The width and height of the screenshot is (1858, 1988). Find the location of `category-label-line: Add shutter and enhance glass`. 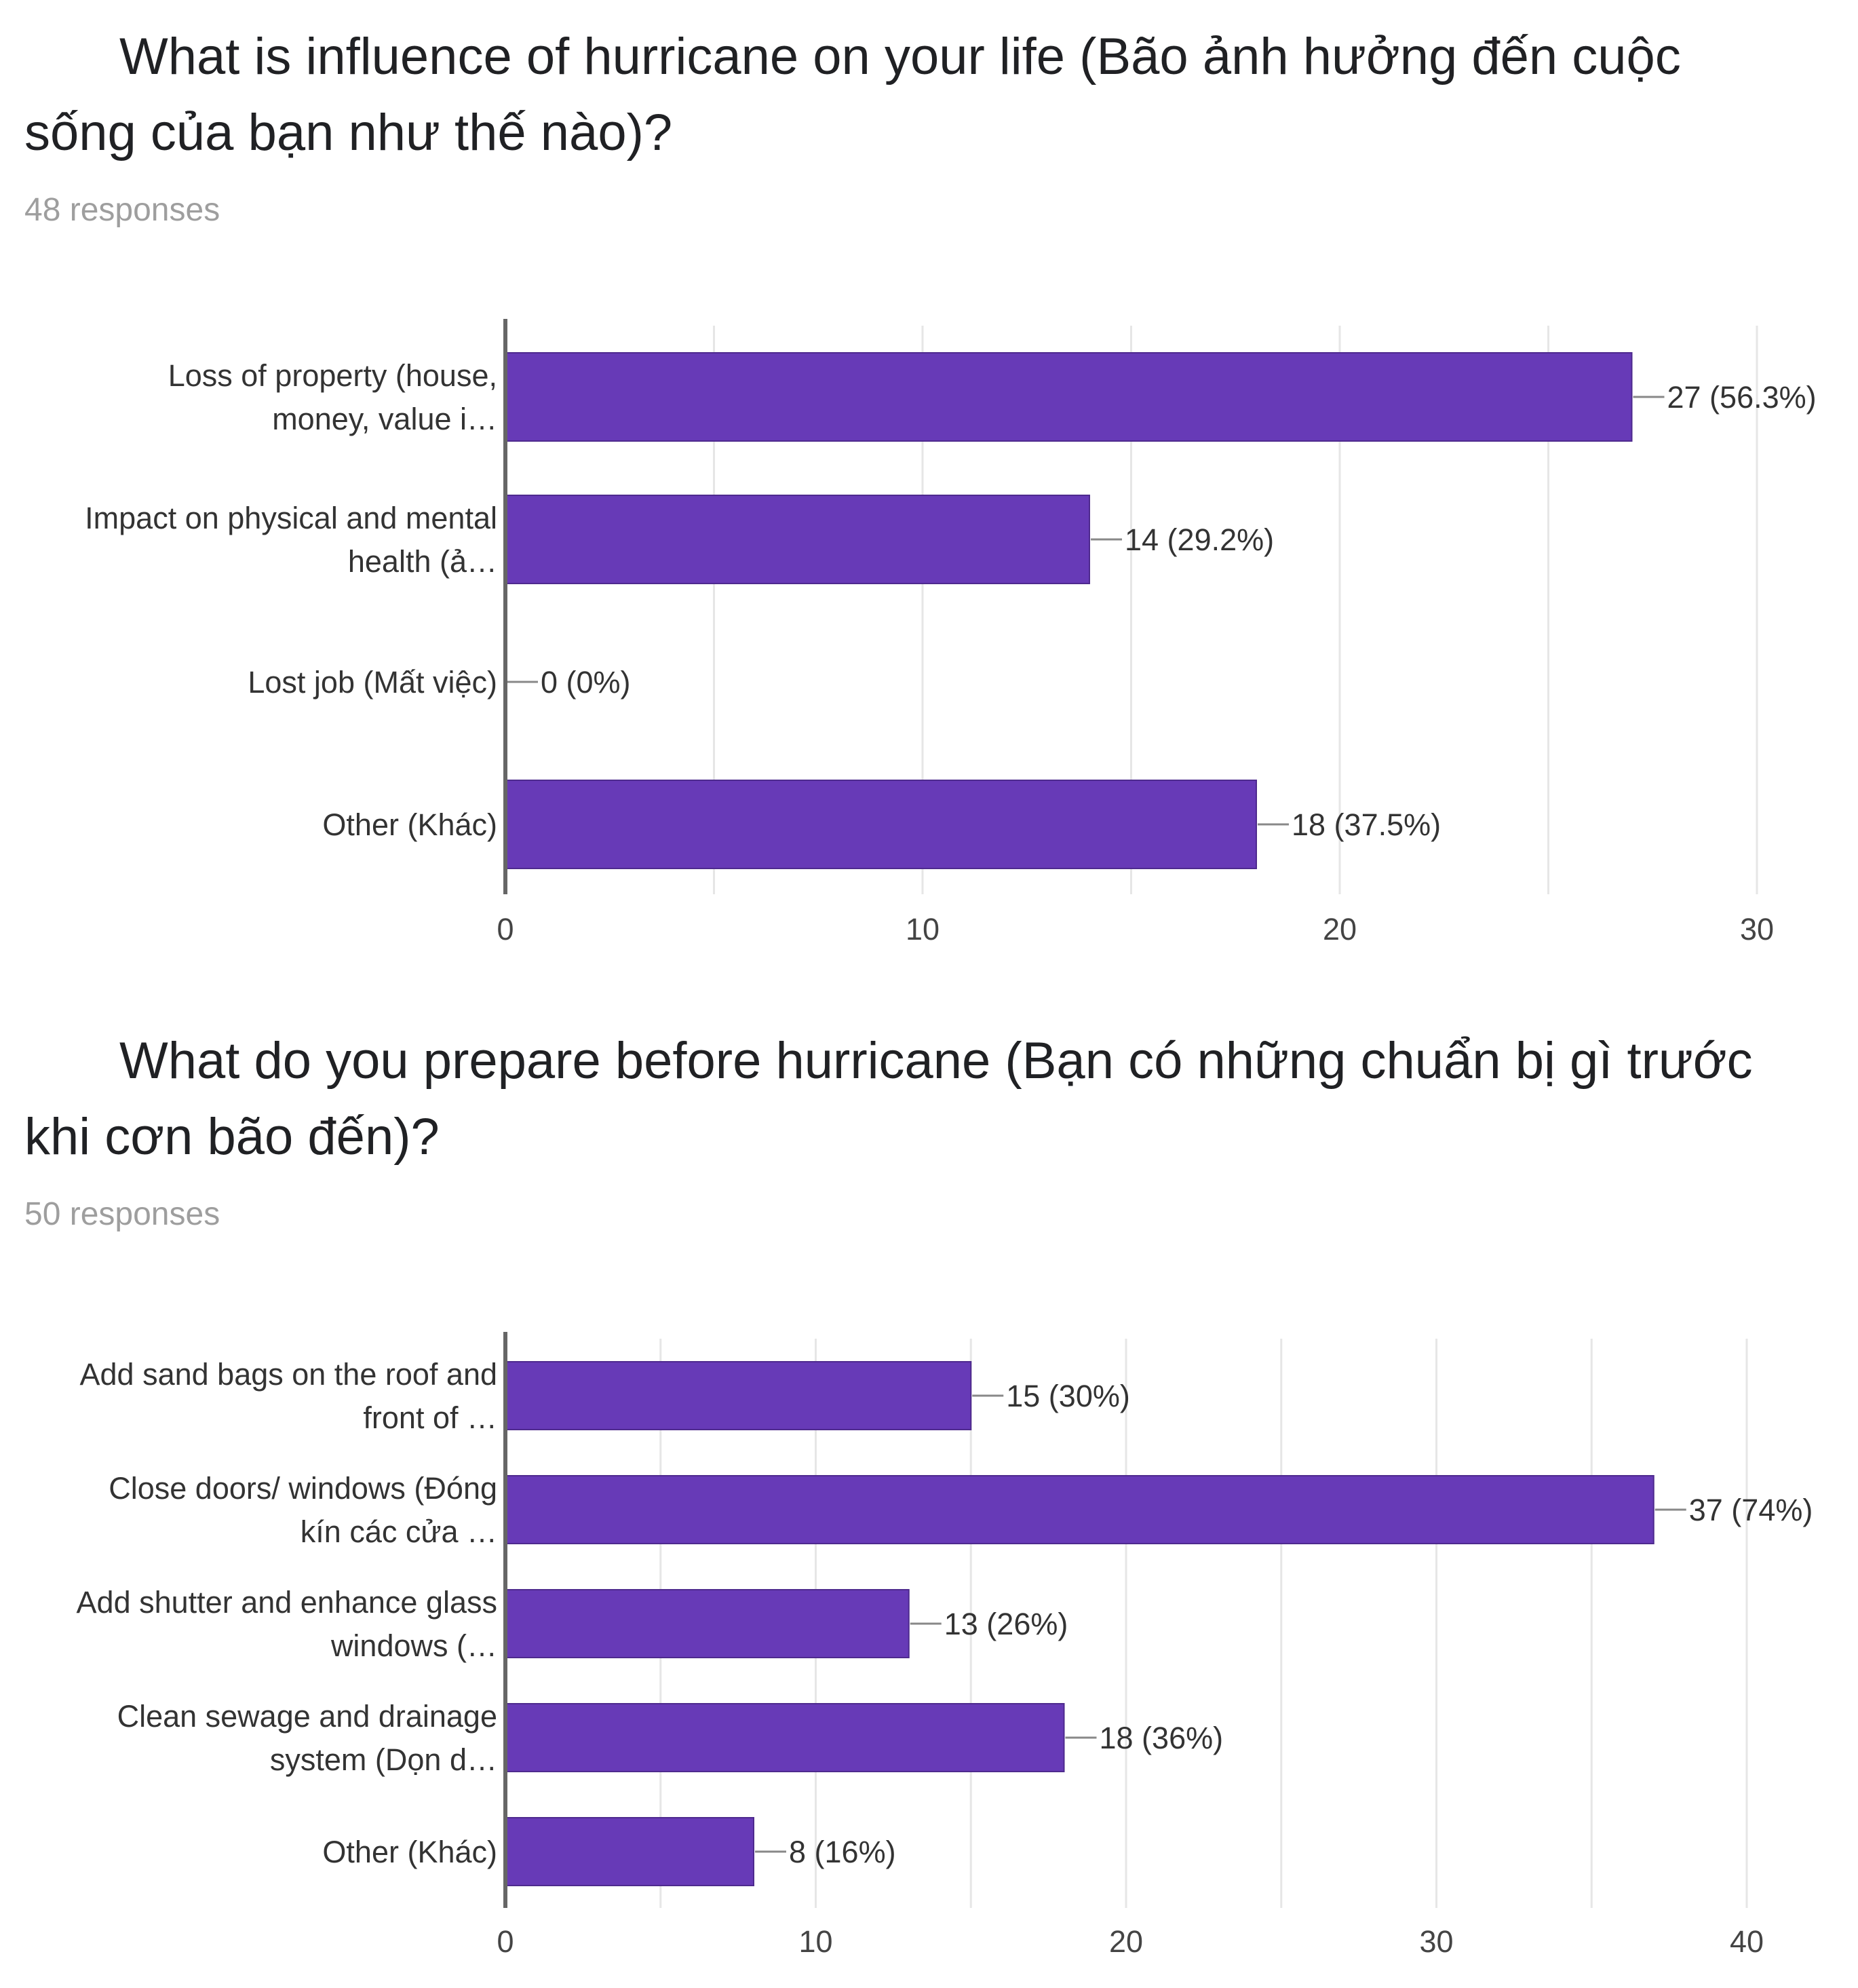

category-label-line: Add shutter and enhance glass is located at coordinates (287, 1602).